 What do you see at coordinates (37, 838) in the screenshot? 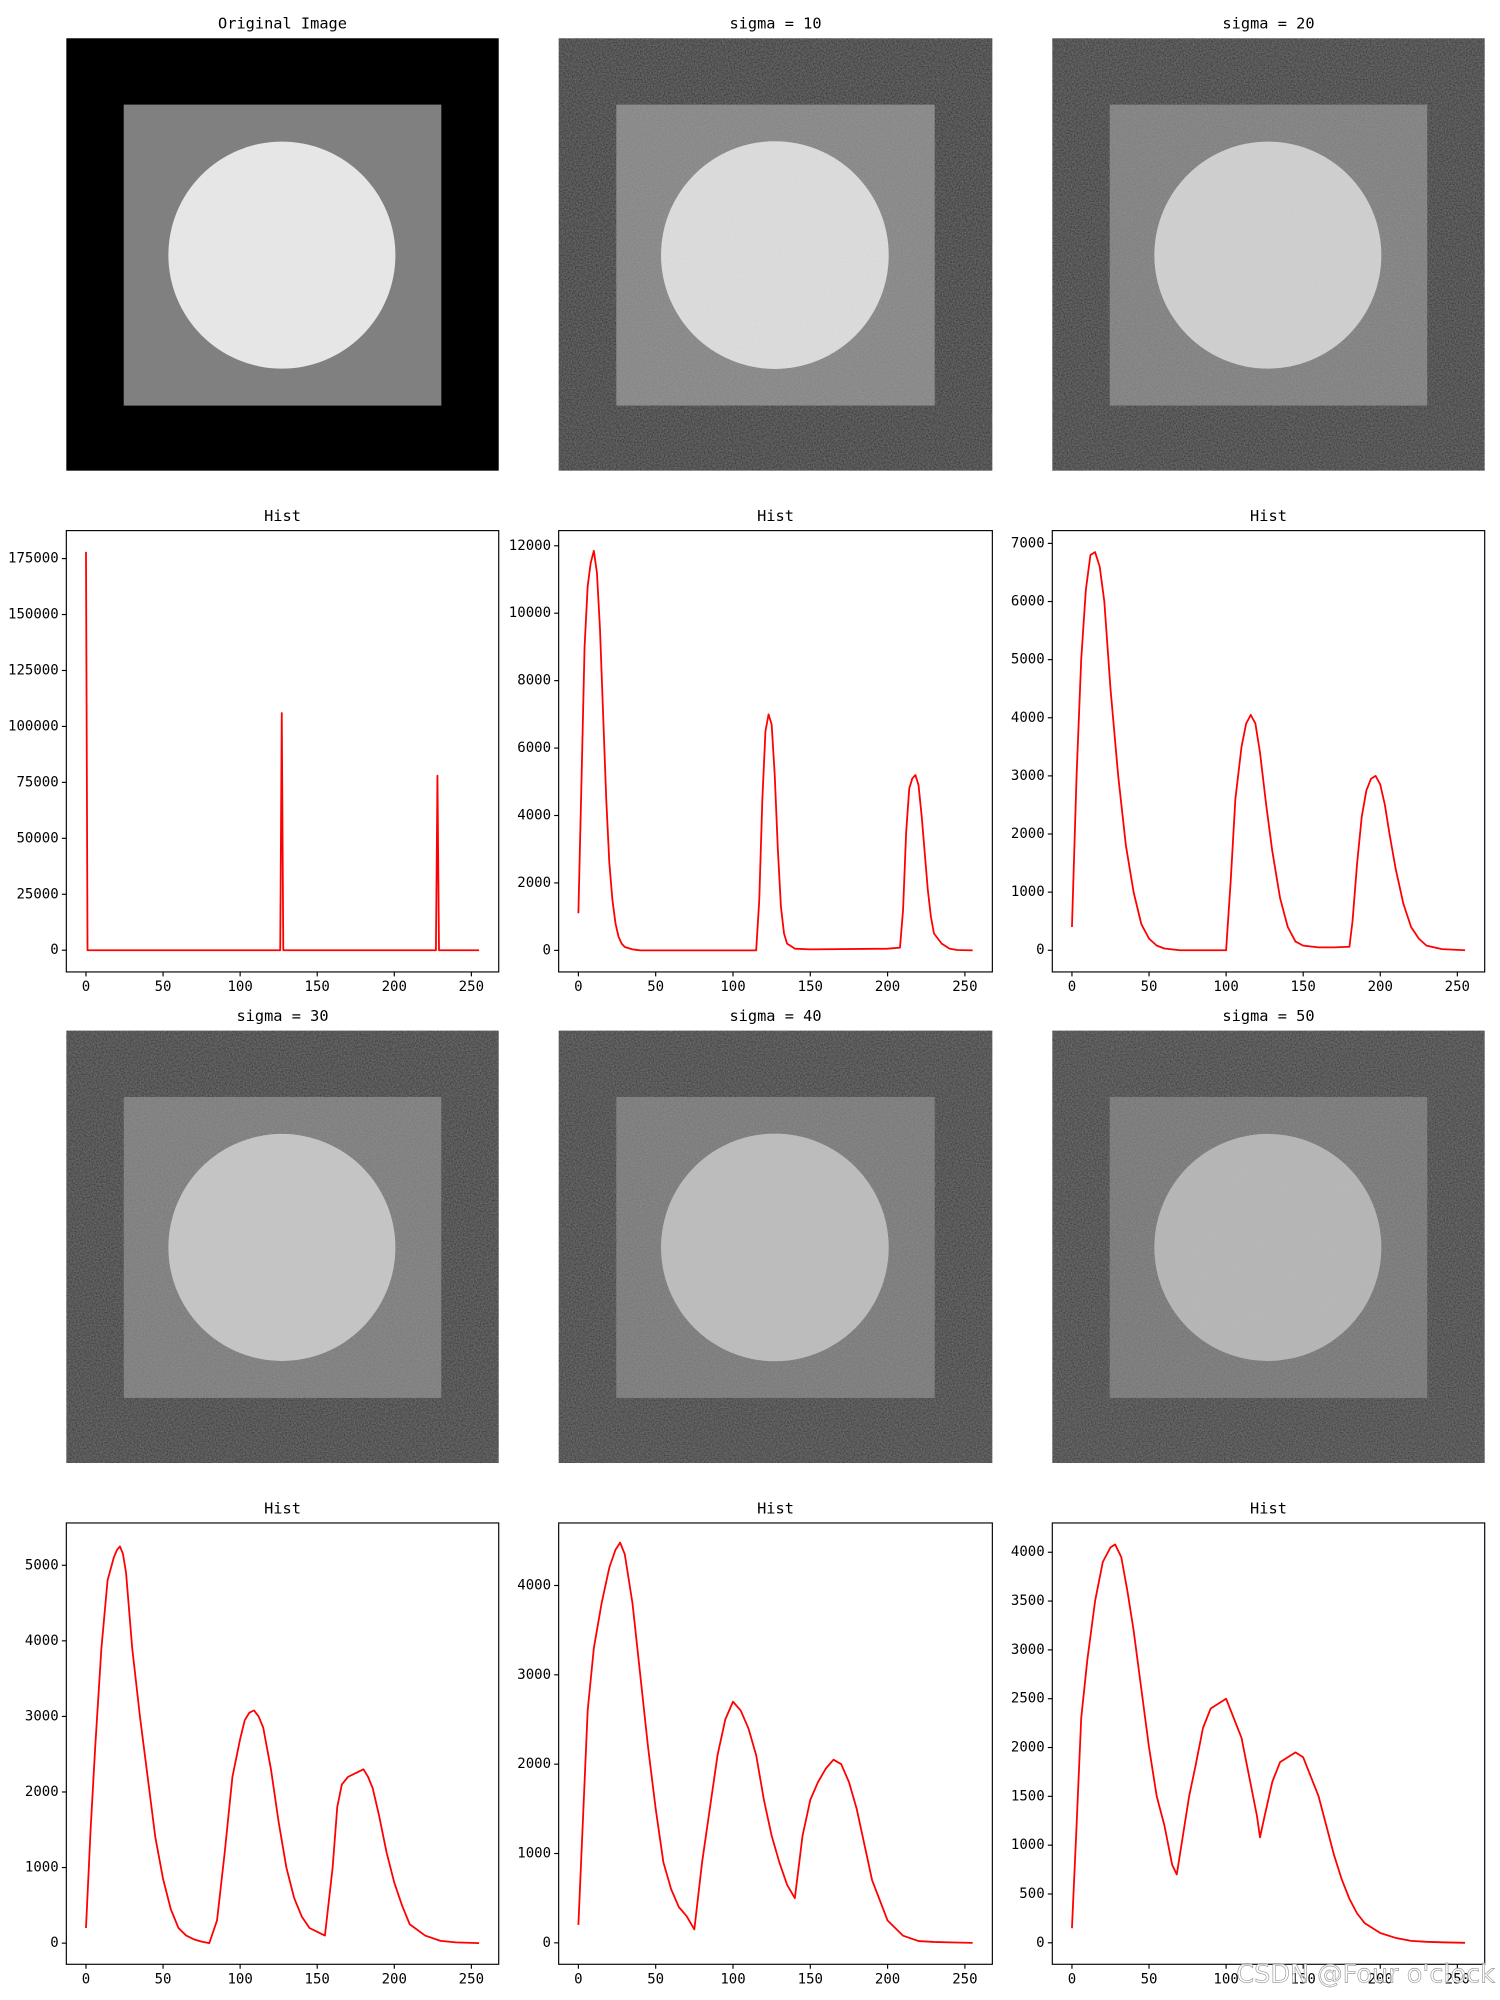
I see `y-tick-label: 50000` at bounding box center [37, 838].